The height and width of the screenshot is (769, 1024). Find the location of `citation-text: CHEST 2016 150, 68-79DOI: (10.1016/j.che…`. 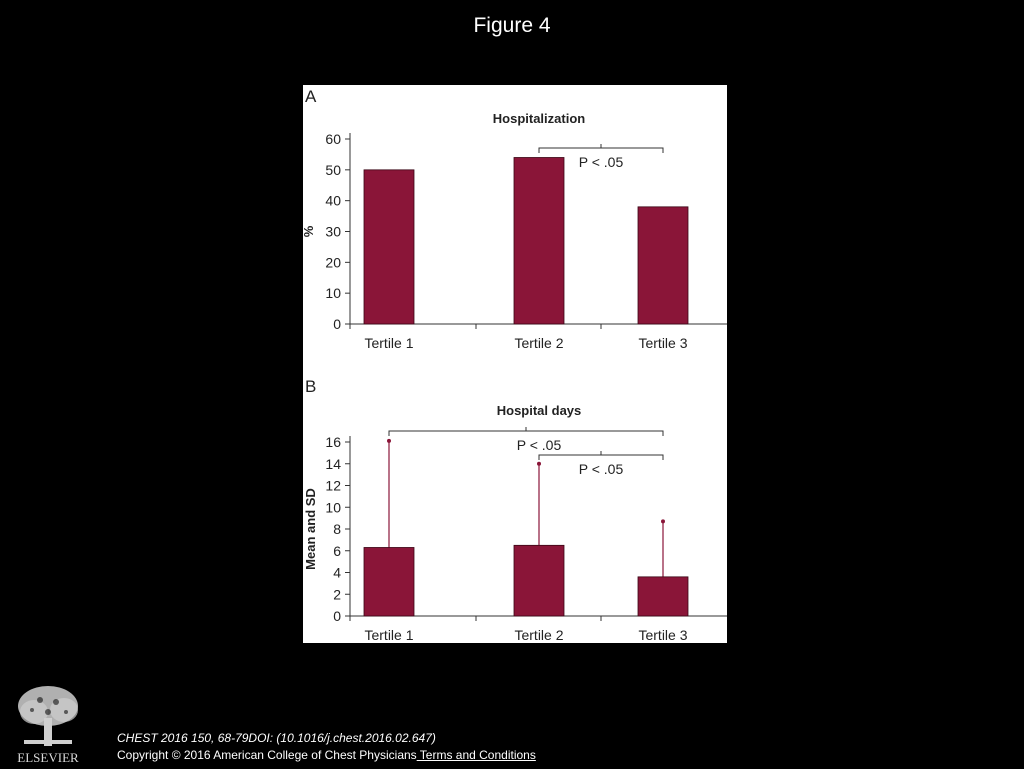

citation-text: CHEST 2016 150, 68-79DOI: (10.1016/j.che… is located at coordinates (276, 738).